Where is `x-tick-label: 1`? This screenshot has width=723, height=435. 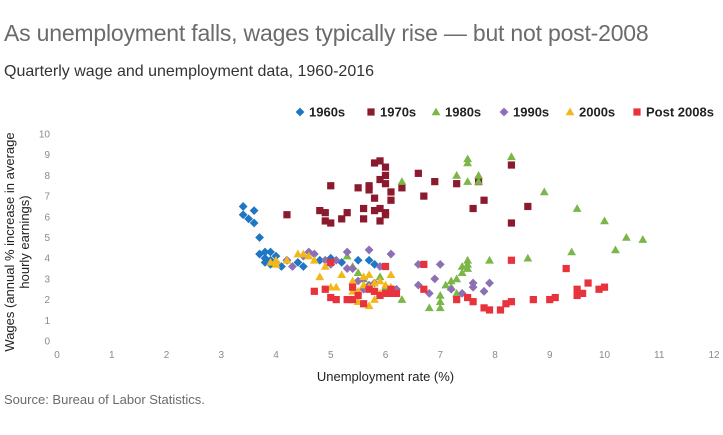
x-tick-label: 1 is located at coordinates (112, 355).